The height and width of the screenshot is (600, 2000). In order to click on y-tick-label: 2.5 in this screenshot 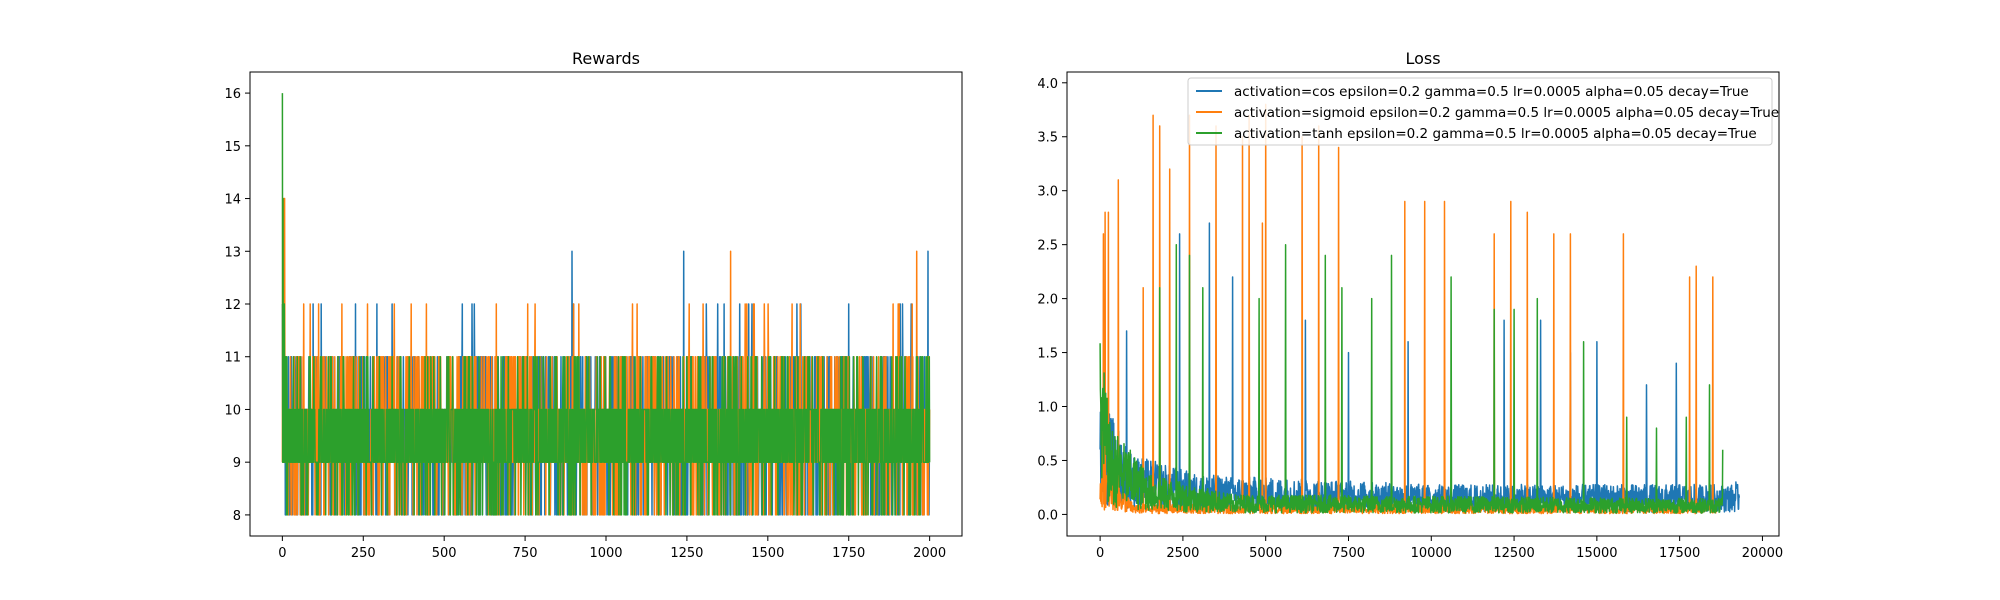, I will do `click(1047, 246)`.